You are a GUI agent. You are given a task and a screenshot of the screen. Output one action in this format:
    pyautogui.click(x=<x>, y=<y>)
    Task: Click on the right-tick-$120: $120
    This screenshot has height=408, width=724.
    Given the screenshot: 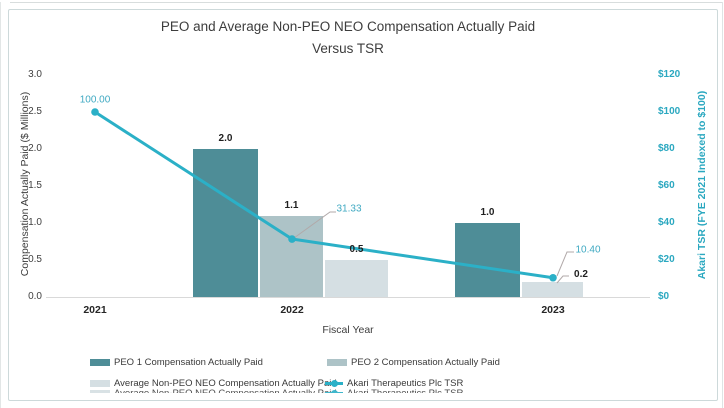 What is the action you would take?
    pyautogui.click(x=669, y=74)
    